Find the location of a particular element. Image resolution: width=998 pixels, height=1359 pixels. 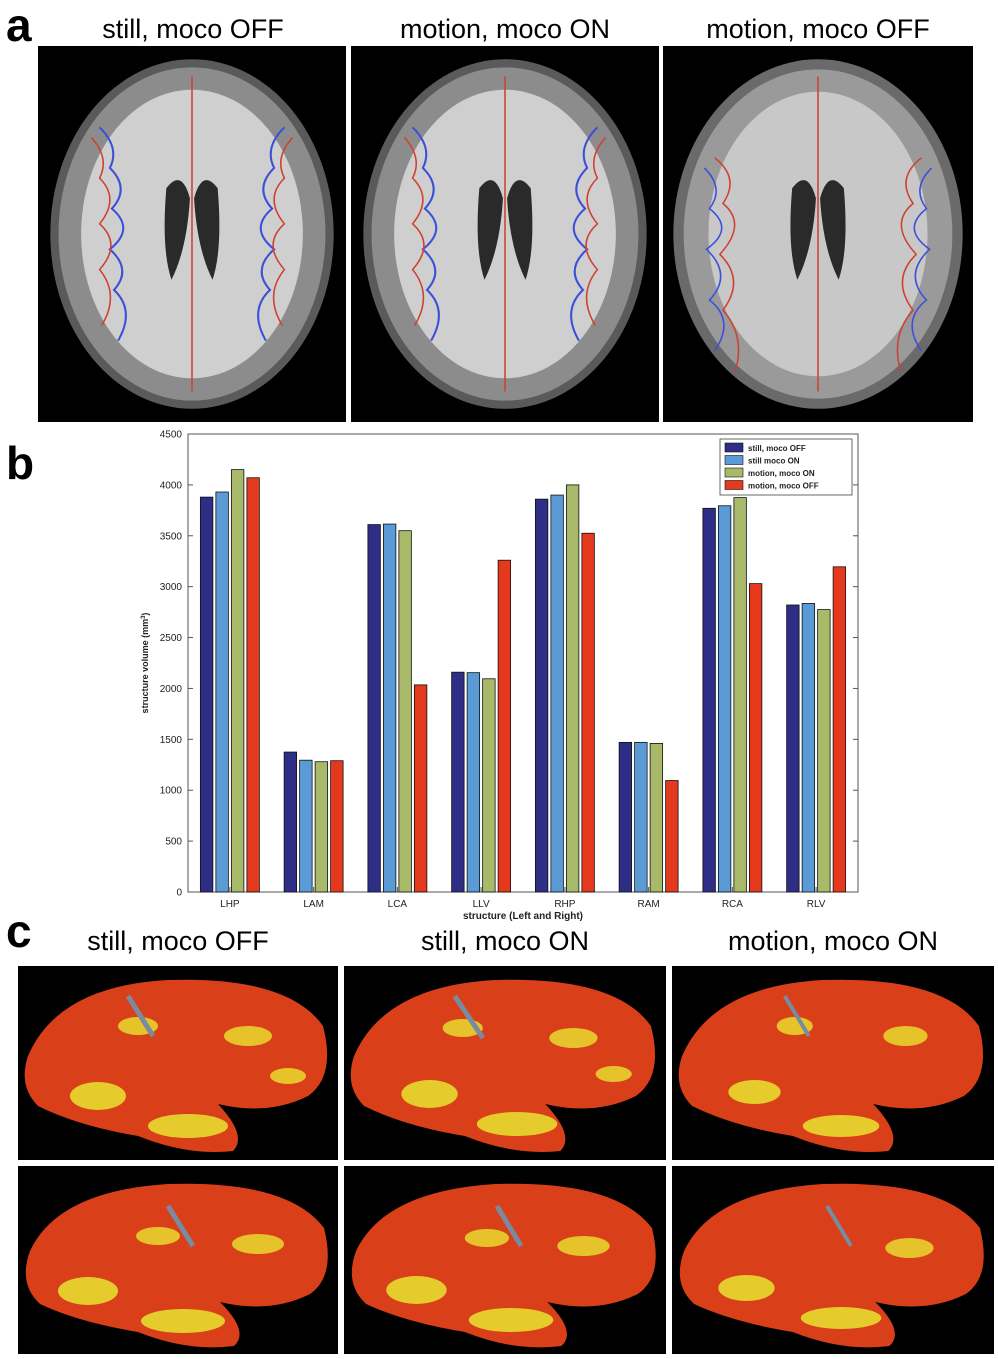

y-tick-label: 1000 is located at coordinates (171, 791).